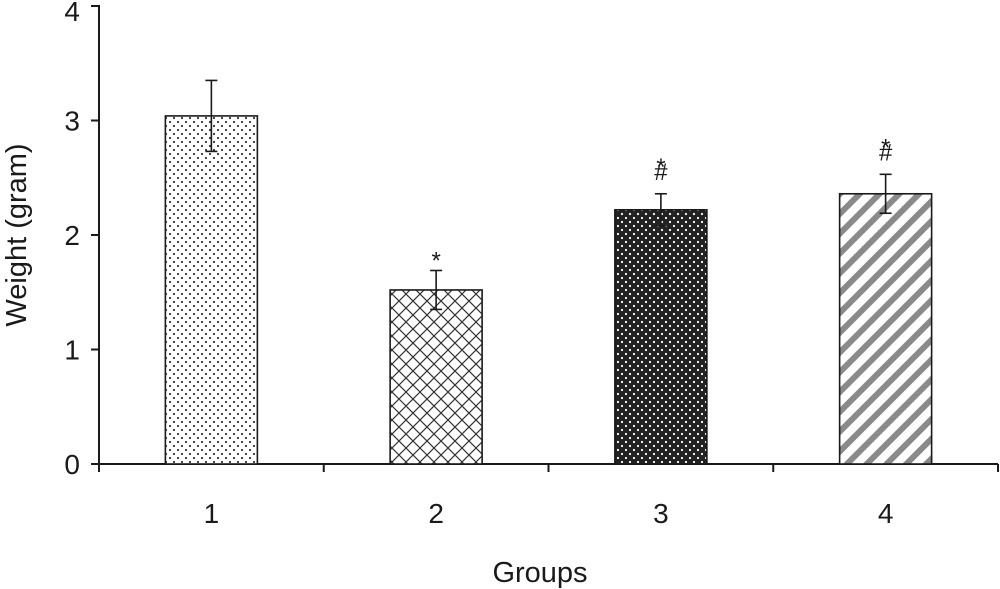 Image resolution: width=1000 pixels, height=589 pixels. What do you see at coordinates (17, 234) in the screenshot?
I see `y-axis-title: Weight (gram)` at bounding box center [17, 234].